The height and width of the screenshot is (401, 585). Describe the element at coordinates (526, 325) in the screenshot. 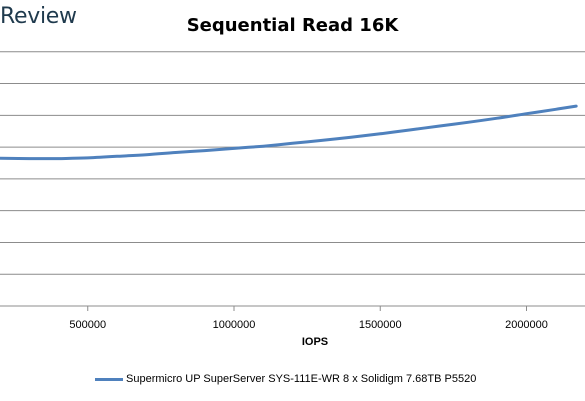

I see `x-tick-label: 2000000` at that location.